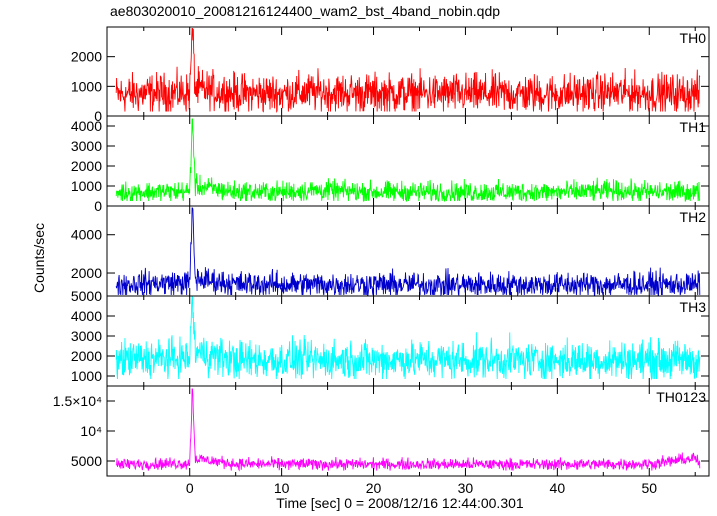  I want to click on series-line-th1, so click(408, 160).